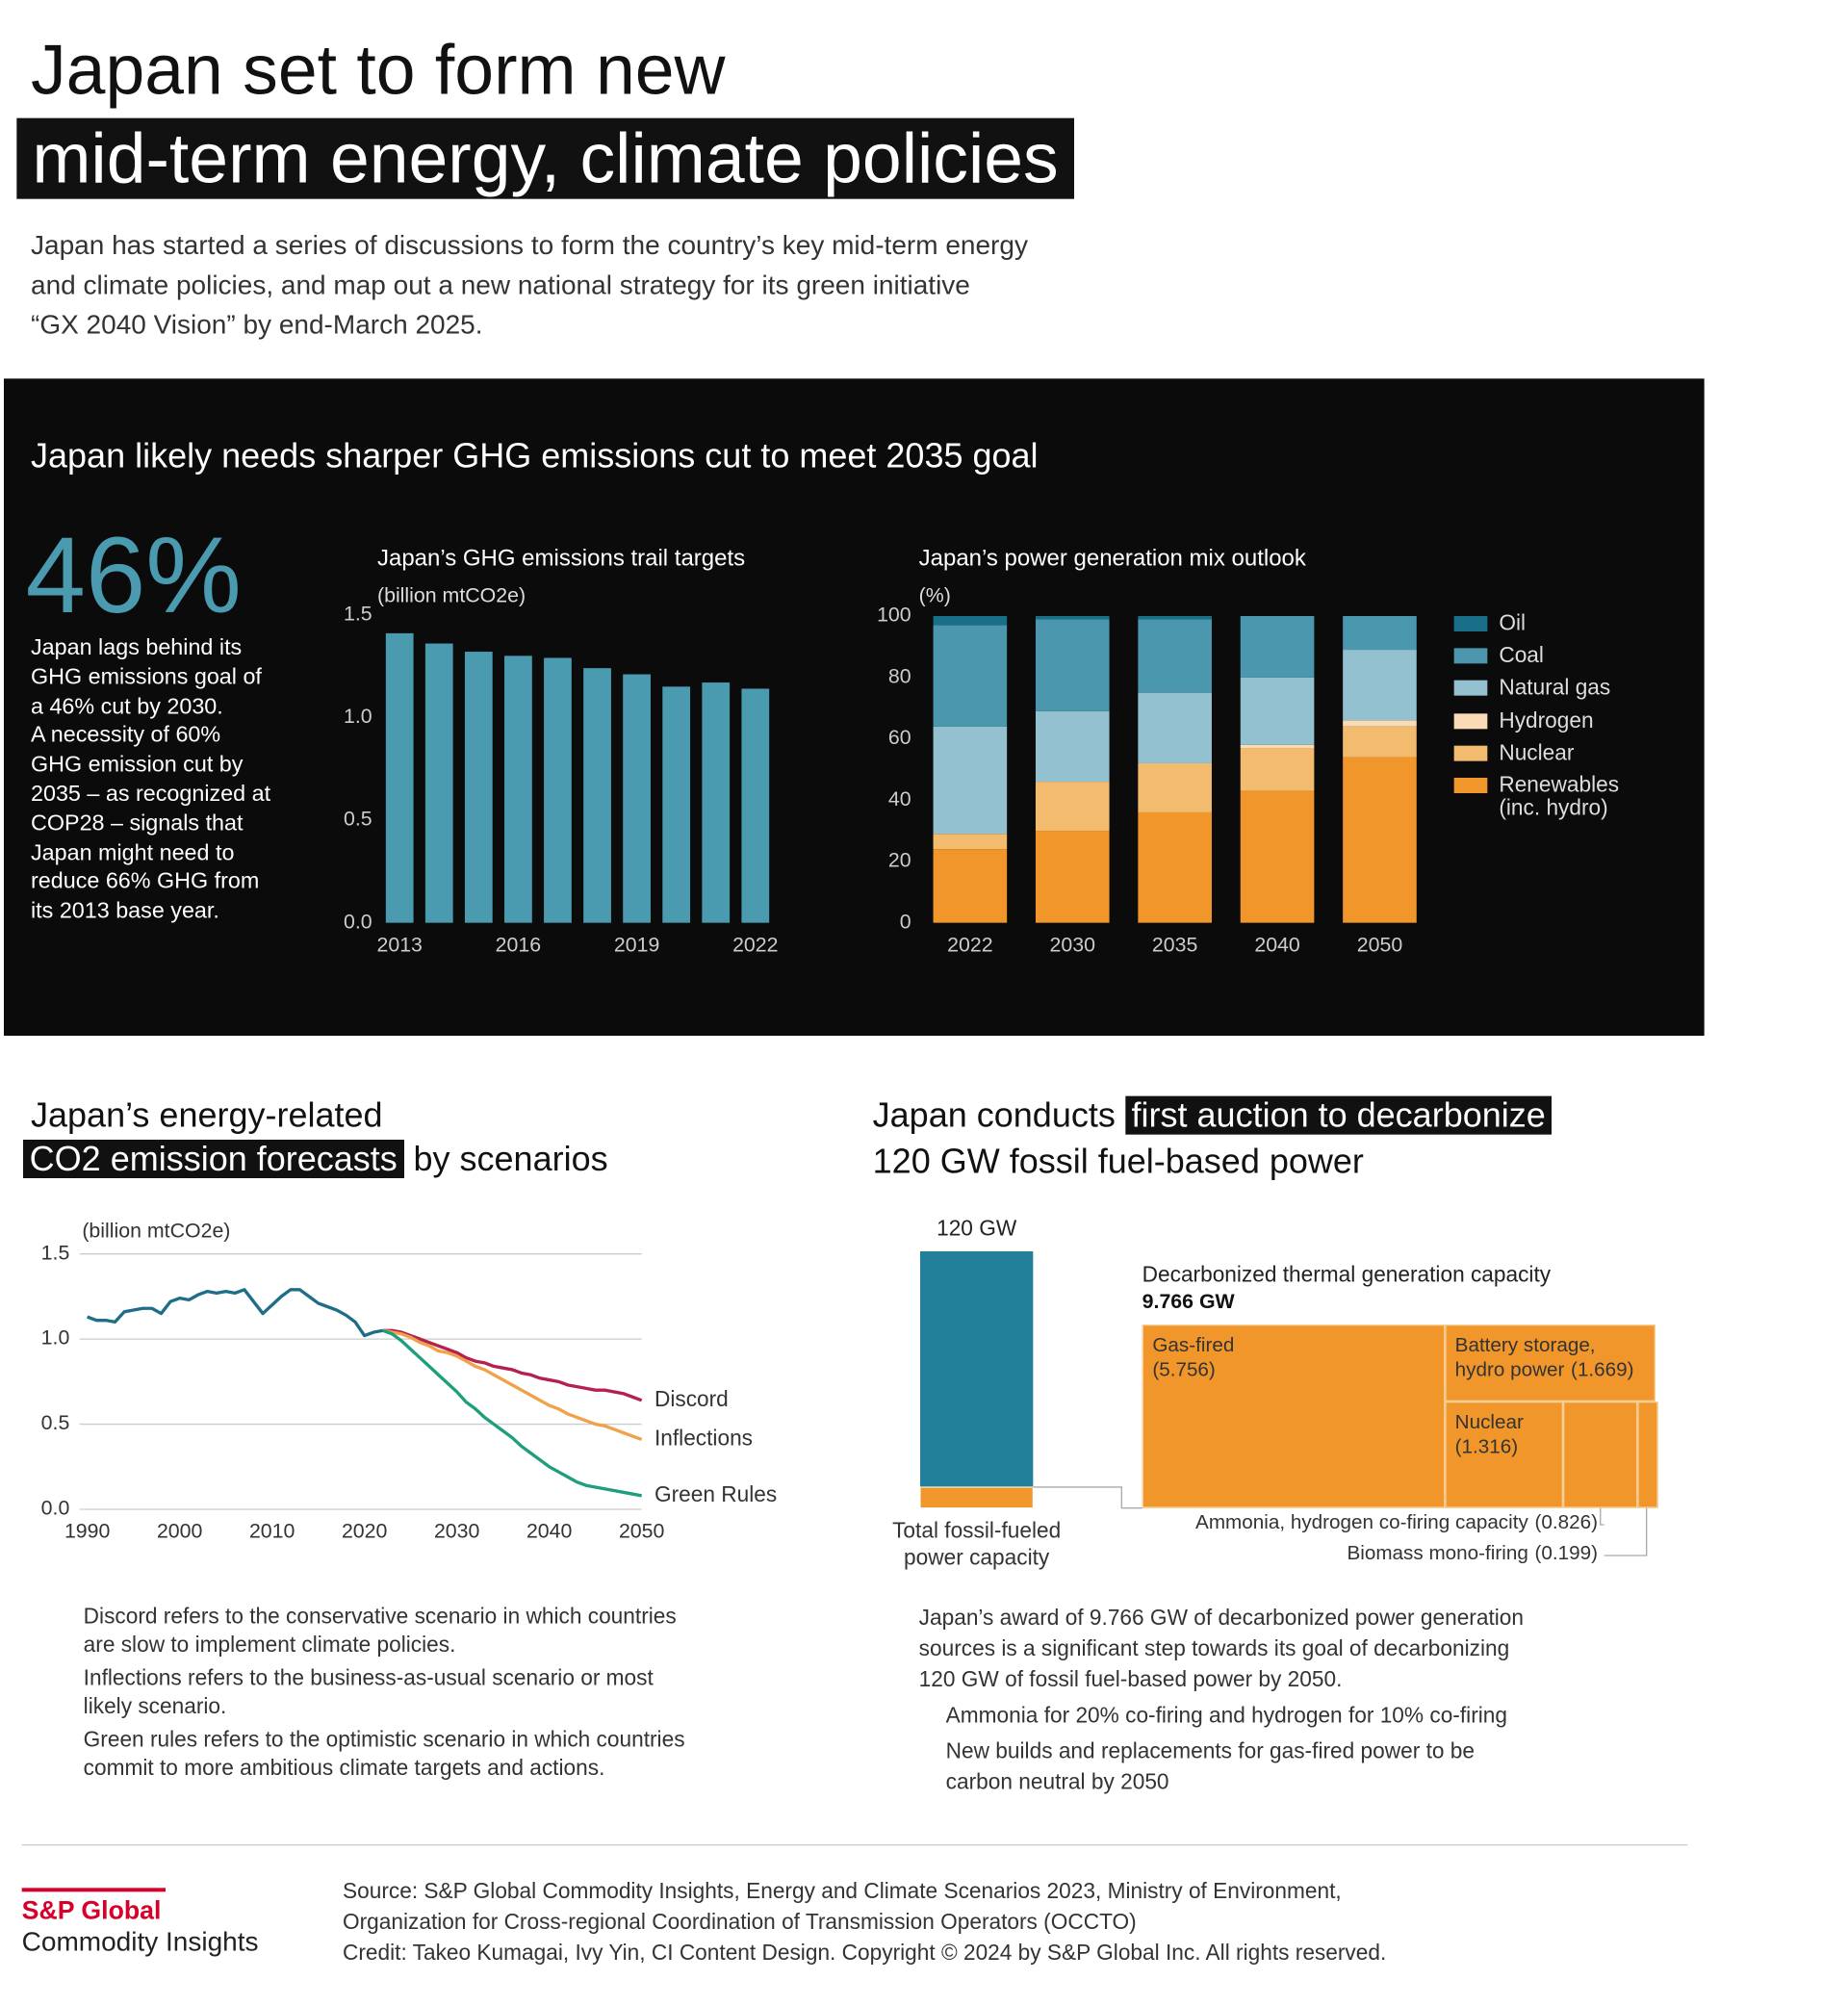 Image resolution: width=1848 pixels, height=2006 pixels. What do you see at coordinates (976, 1379) in the screenshot?
I see `total-bar` at bounding box center [976, 1379].